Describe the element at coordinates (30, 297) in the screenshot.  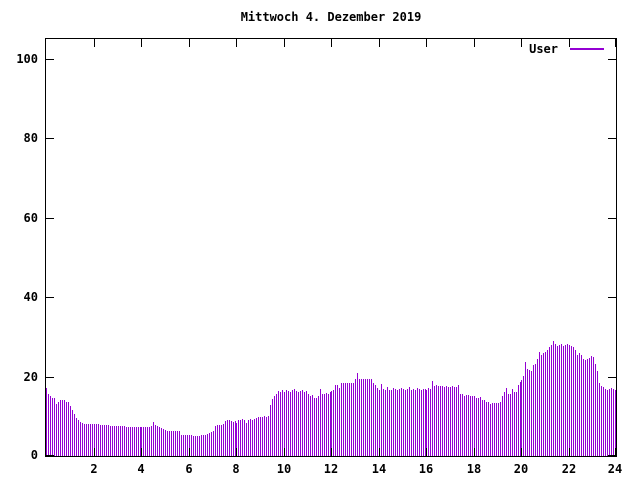
I see `y-axis-tick-label: 40` at that location.